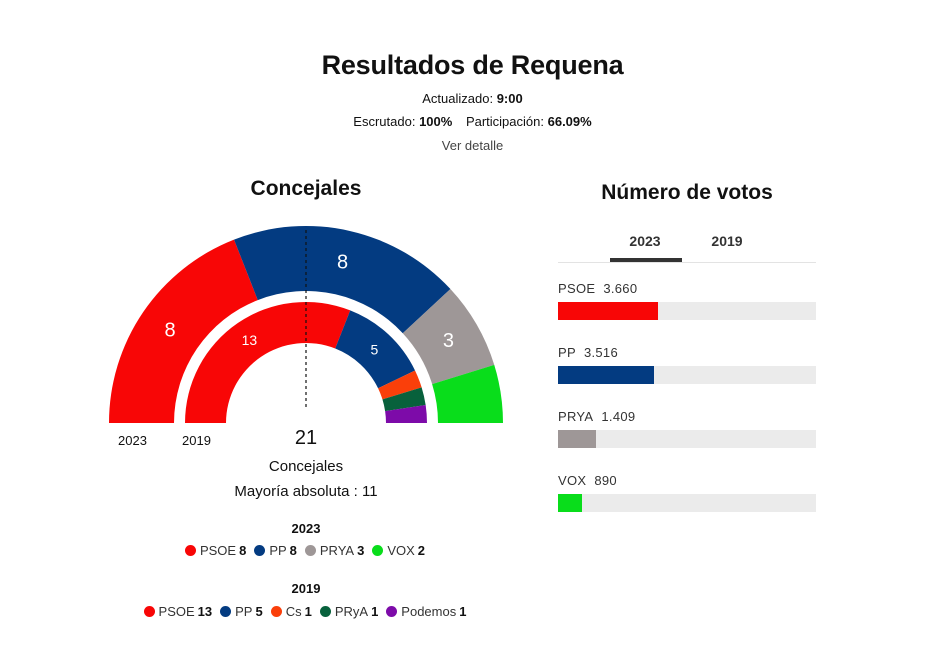  I want to click on tab-2019: 2019, so click(727, 241).